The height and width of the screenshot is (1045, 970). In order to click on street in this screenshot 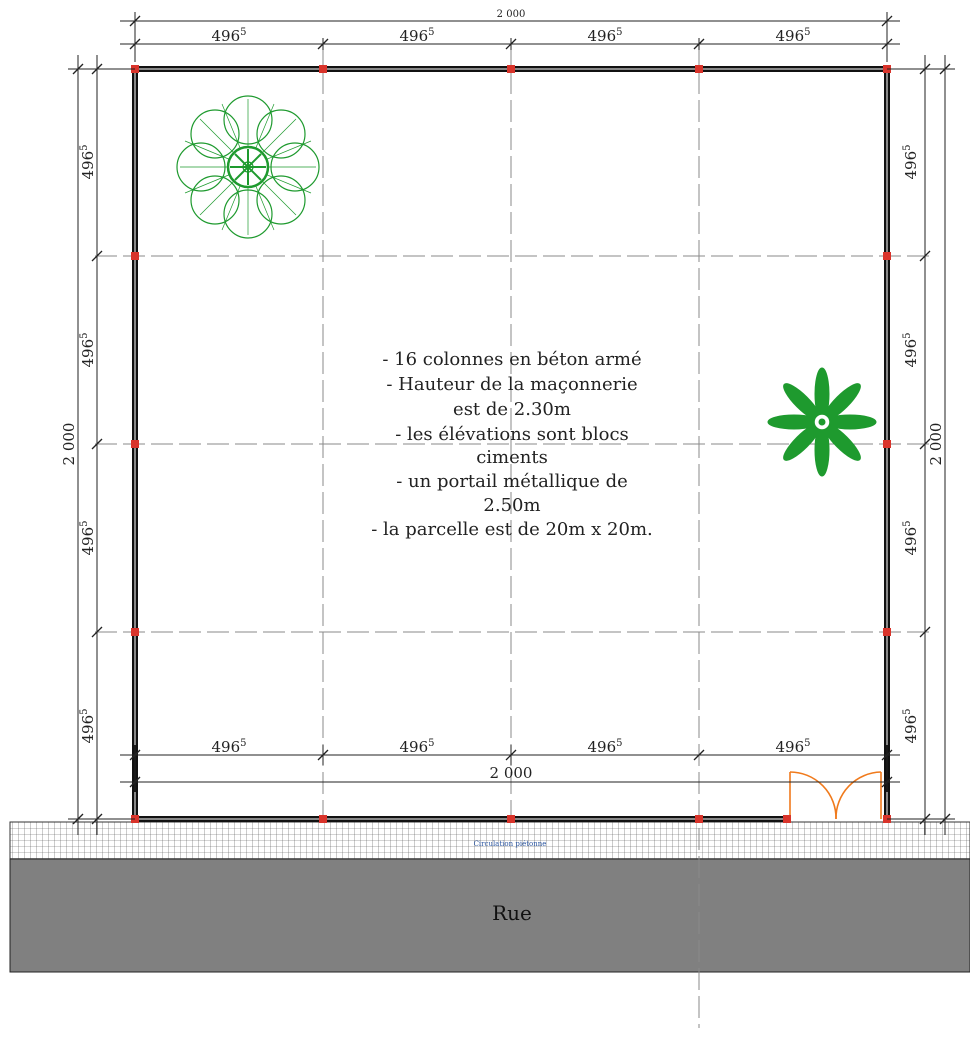, I will do `click(489, 915)`.